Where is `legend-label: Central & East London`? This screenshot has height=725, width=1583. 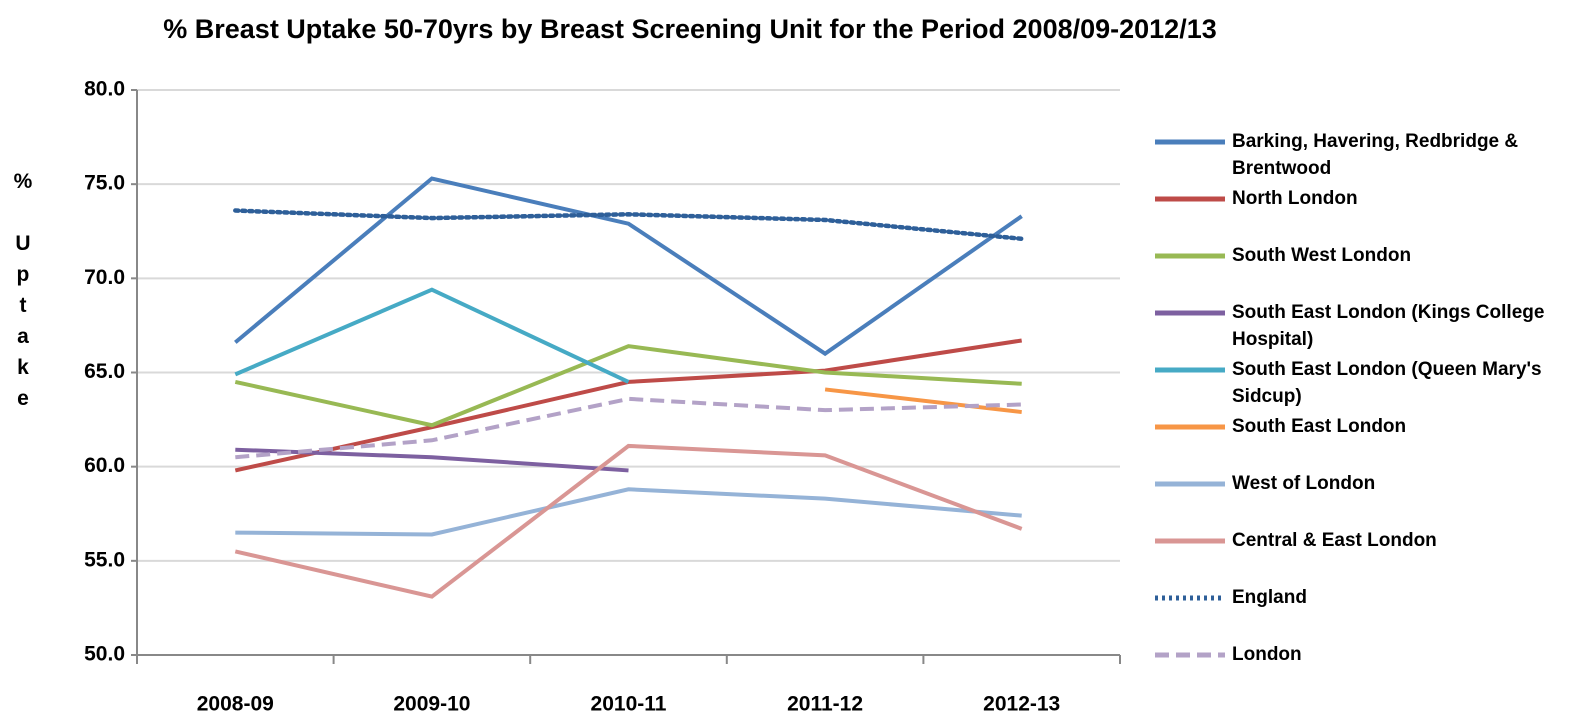
legend-label: Central & East London is located at coordinates (1334, 540).